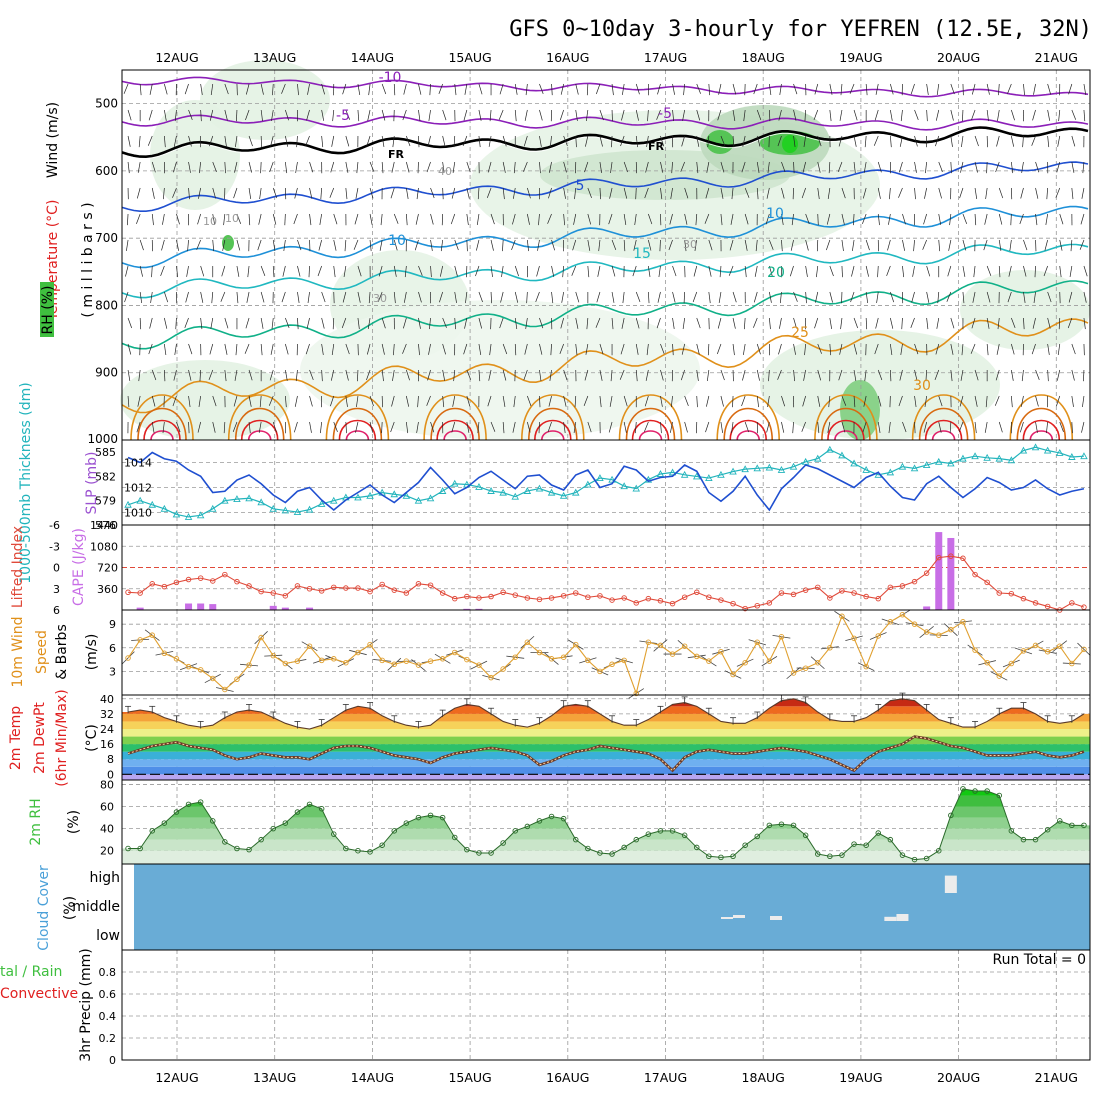  What do you see at coordinates (107, 829) in the screenshot?
I see `rh-tick: 40` at bounding box center [107, 829].